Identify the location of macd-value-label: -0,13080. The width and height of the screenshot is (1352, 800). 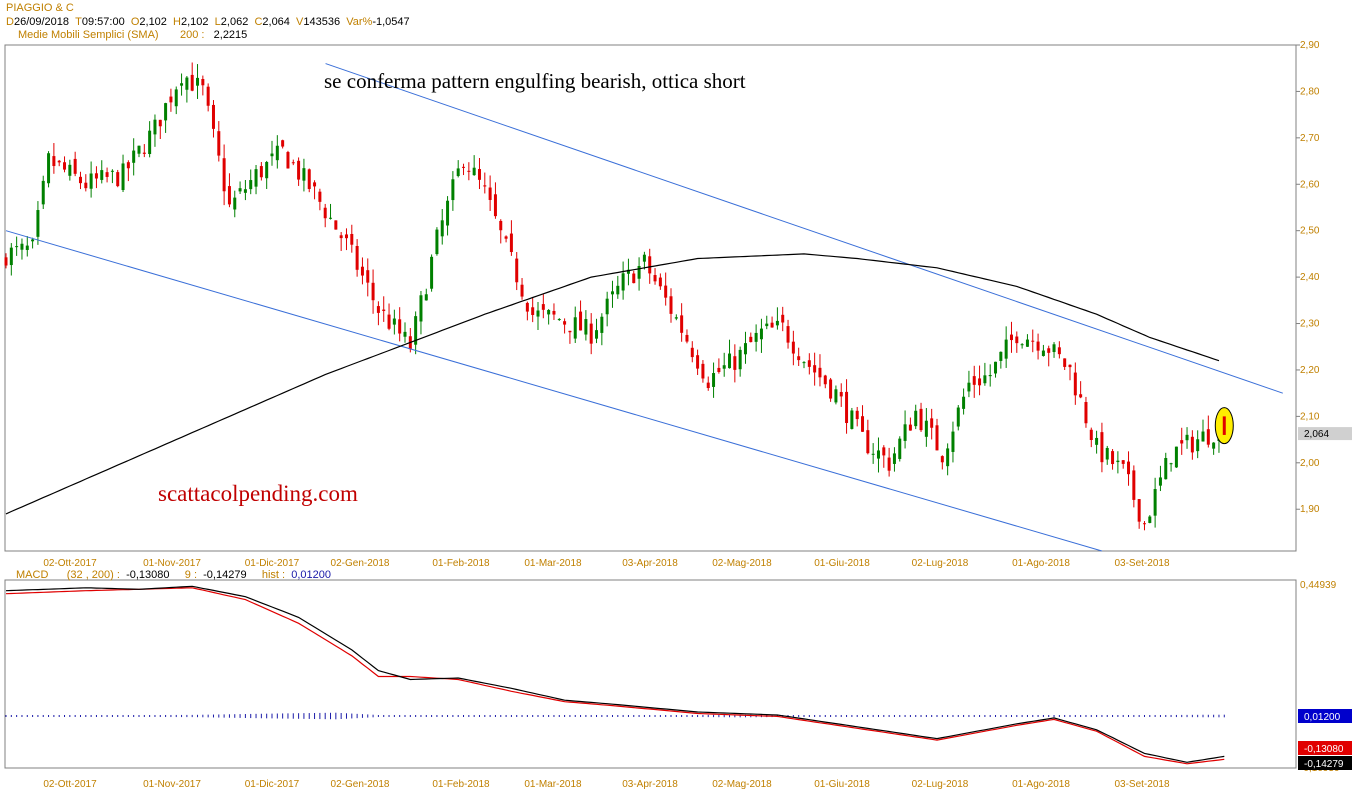
(1324, 749).